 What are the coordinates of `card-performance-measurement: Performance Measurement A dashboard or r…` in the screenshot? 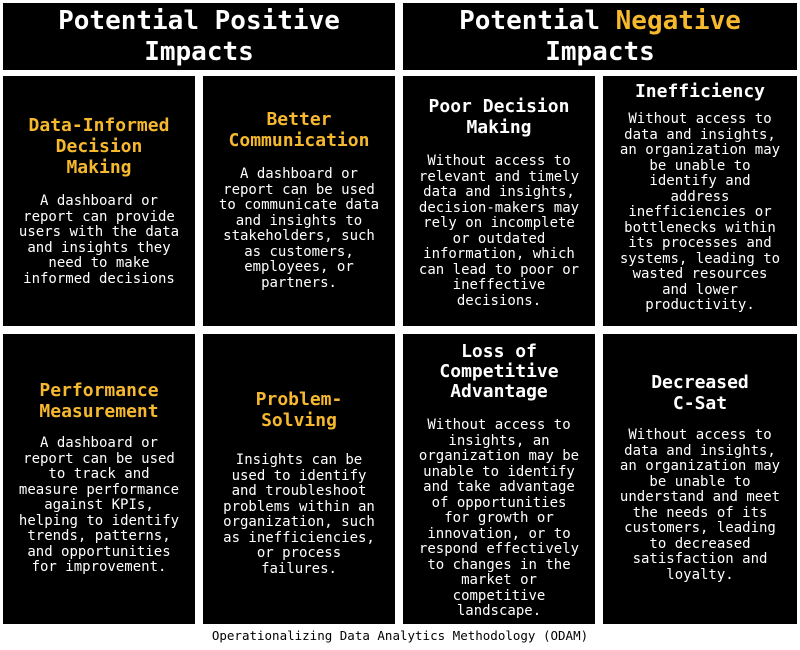 It's located at (99, 479).